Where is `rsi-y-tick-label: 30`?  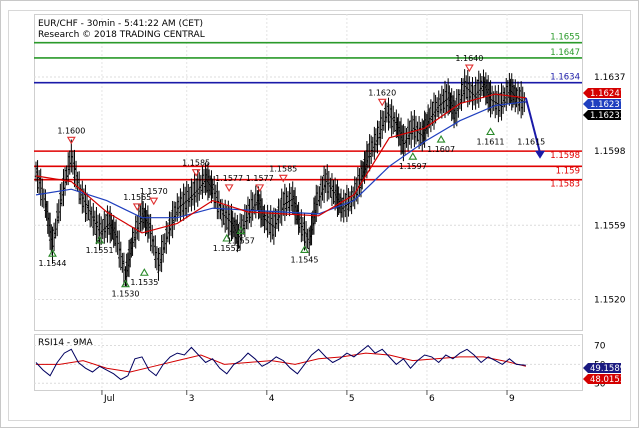 rsi-y-tick-label: 30 is located at coordinates (600, 384).